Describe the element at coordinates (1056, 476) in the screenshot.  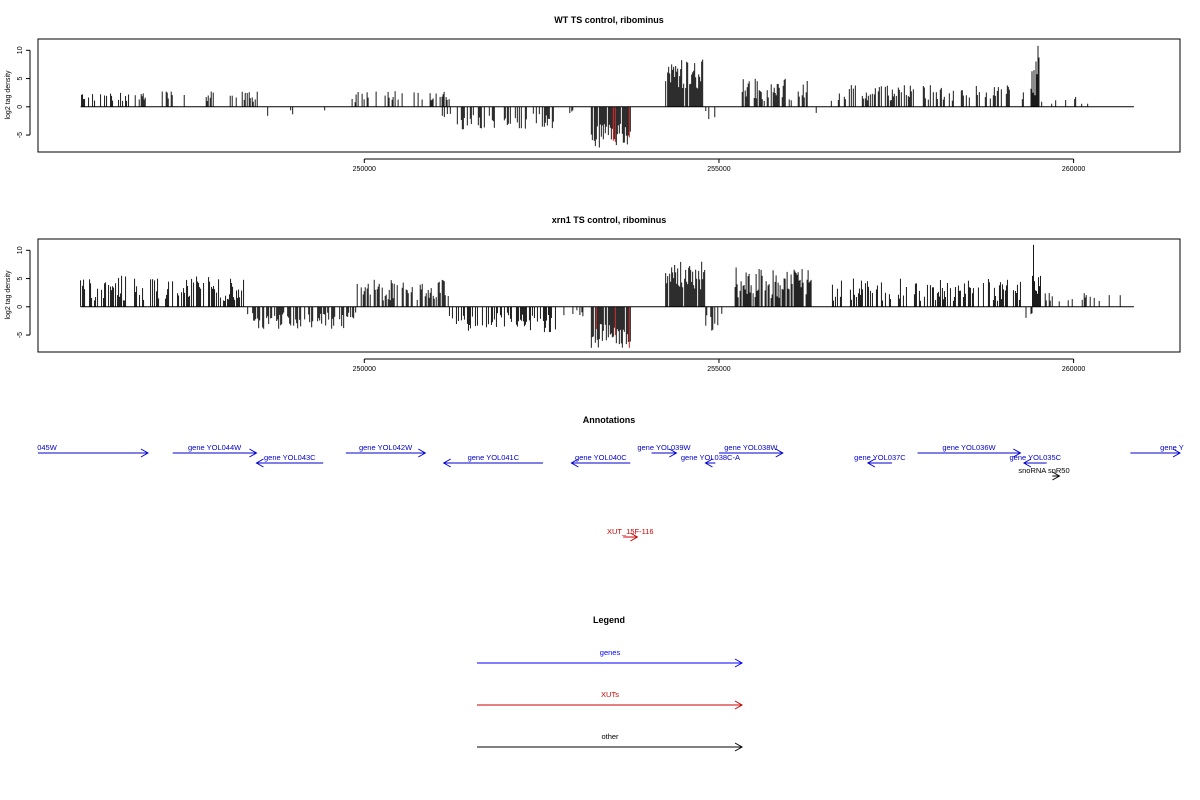
I see `annotation-arrowhead-snorna-snr50` at that location.